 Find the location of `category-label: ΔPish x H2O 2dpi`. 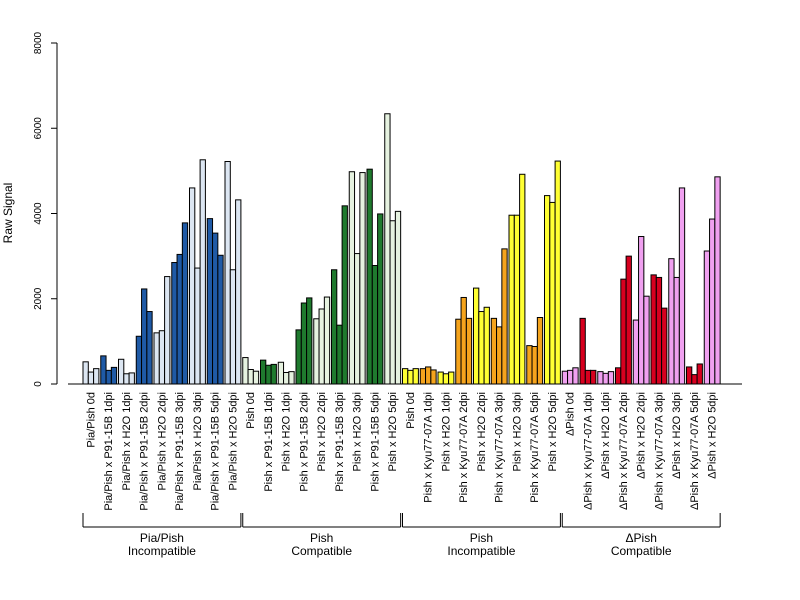

category-label: ΔPish x H2O 2dpi is located at coordinates (642, 435).